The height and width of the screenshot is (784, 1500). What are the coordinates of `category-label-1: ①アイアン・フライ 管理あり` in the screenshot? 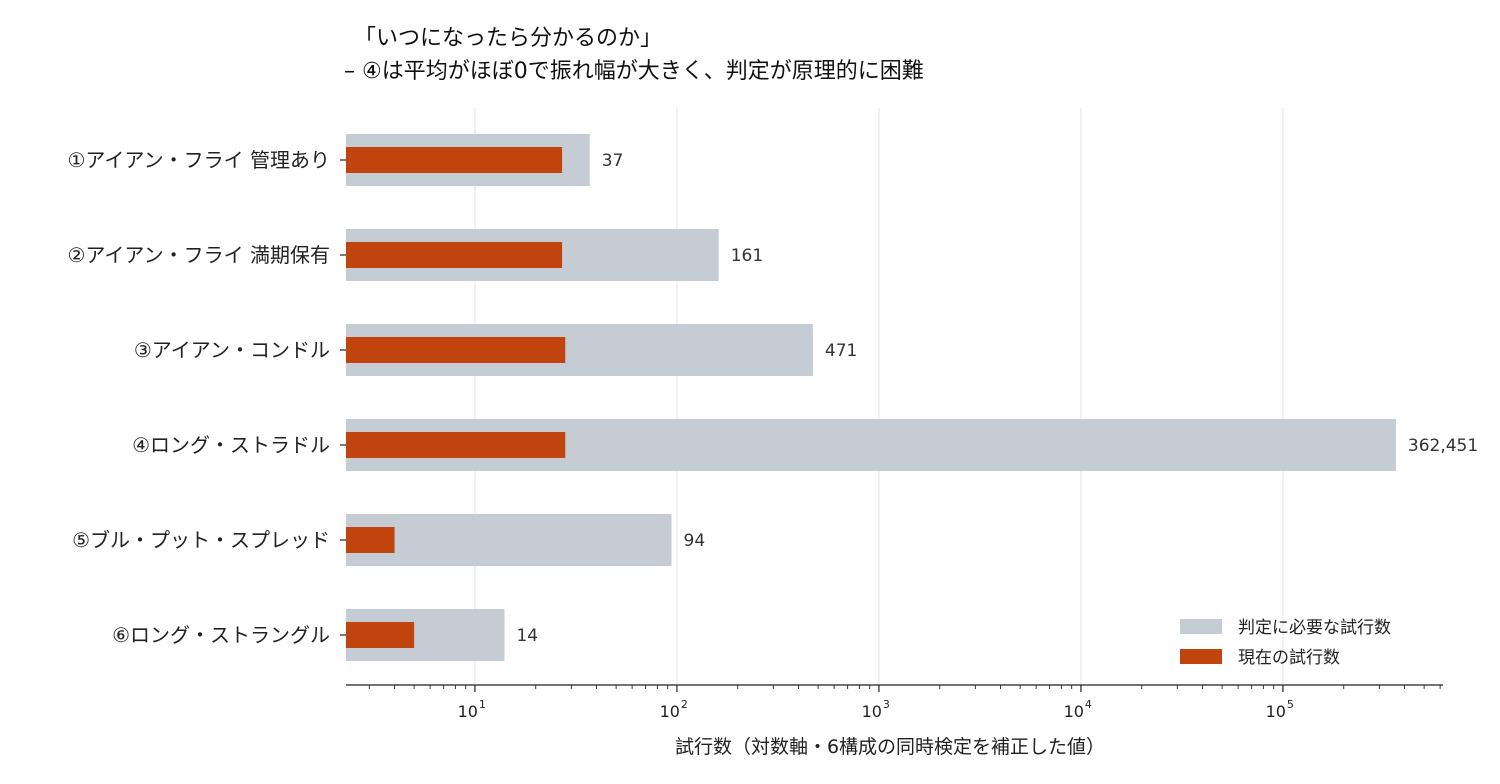 It's located at (199, 160).